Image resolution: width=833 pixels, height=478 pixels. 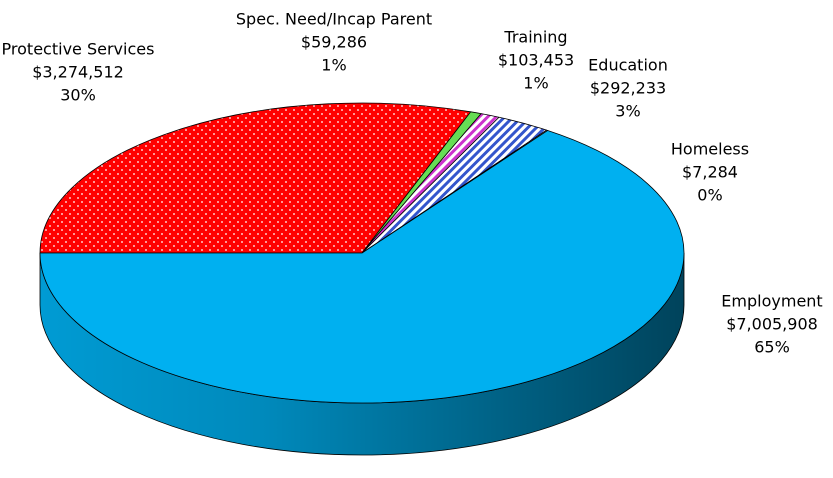 What do you see at coordinates (628, 65) in the screenshot?
I see `slice-label: Education` at bounding box center [628, 65].